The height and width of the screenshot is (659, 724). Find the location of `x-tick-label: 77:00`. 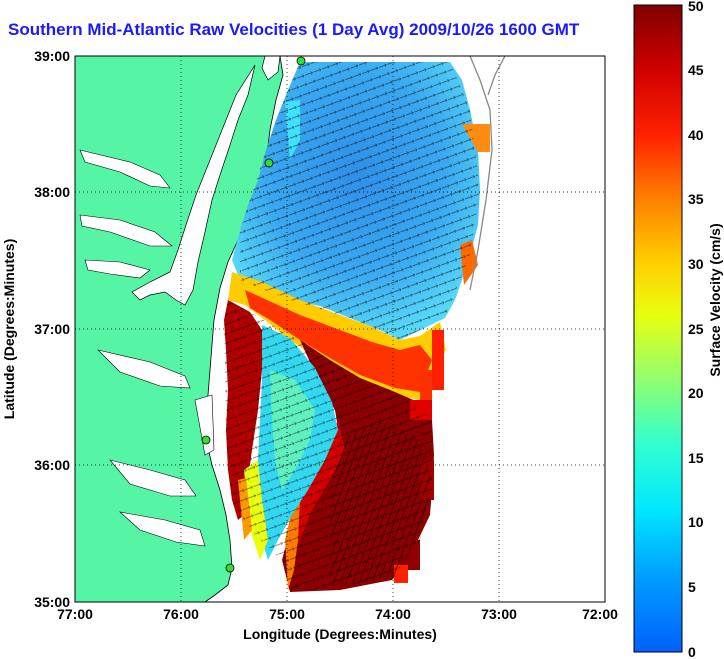

x-tick-label: 77:00 is located at coordinates (75, 614).